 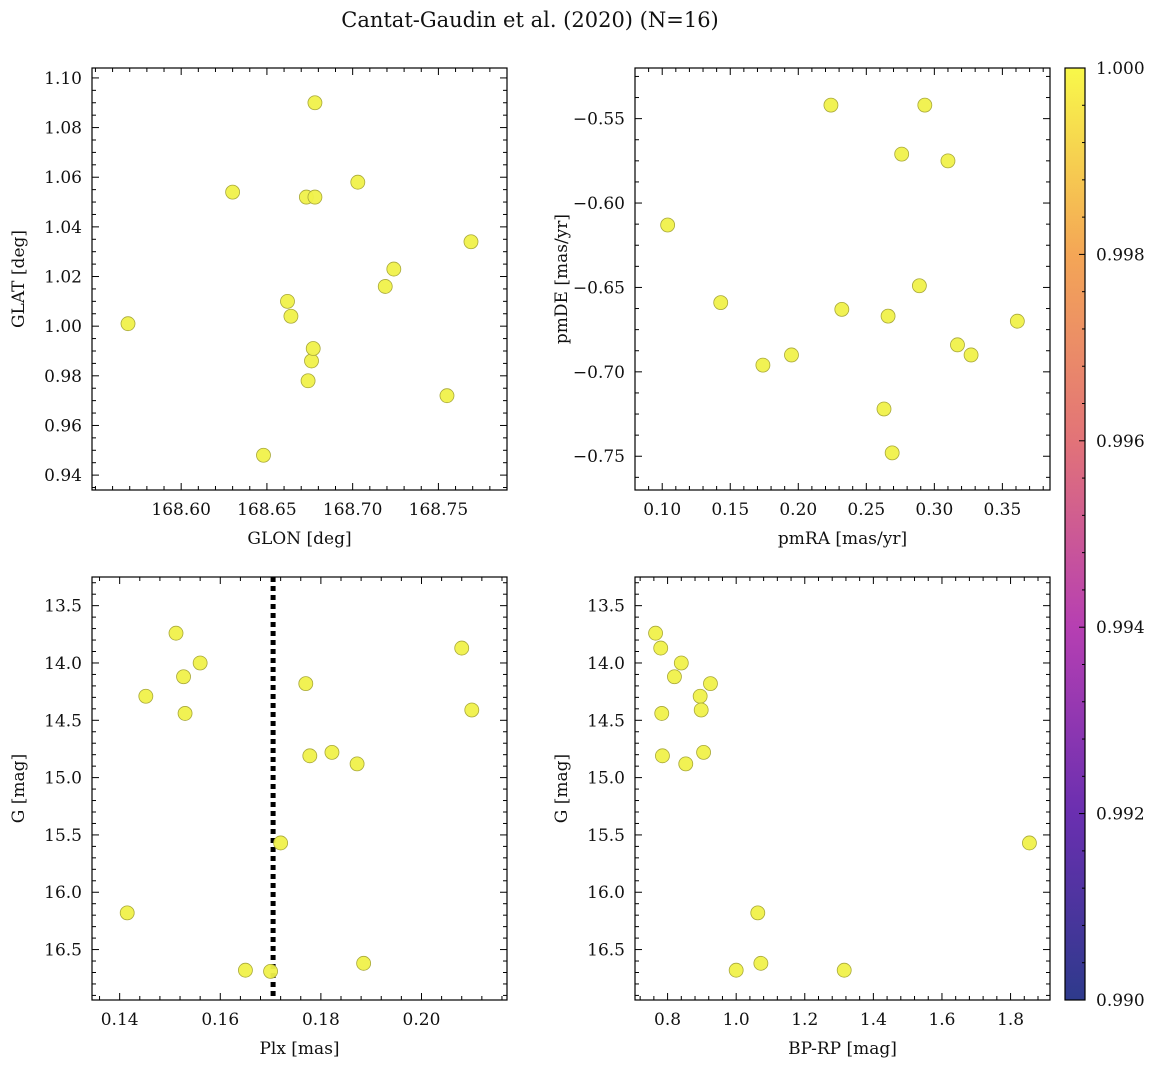 I want to click on y-tick-label: −0.60, so click(x=599, y=204).